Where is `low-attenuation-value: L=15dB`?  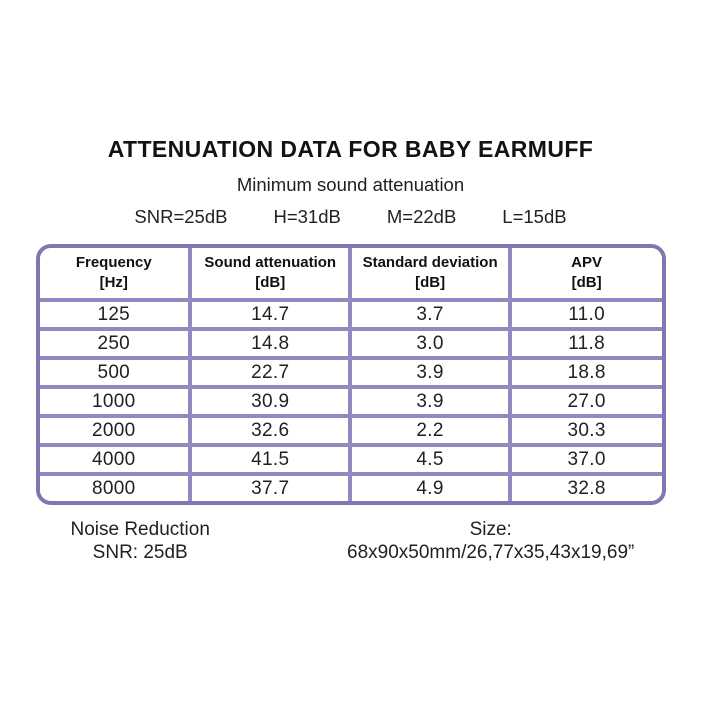
low-attenuation-value: L=15dB is located at coordinates (534, 216).